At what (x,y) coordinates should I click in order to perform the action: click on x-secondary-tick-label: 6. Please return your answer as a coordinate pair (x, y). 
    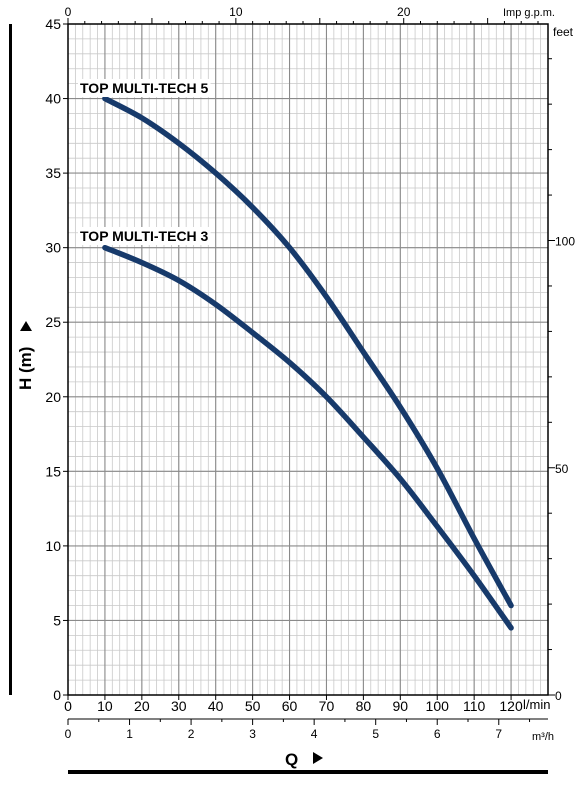
    Looking at the image, I should click on (437, 734).